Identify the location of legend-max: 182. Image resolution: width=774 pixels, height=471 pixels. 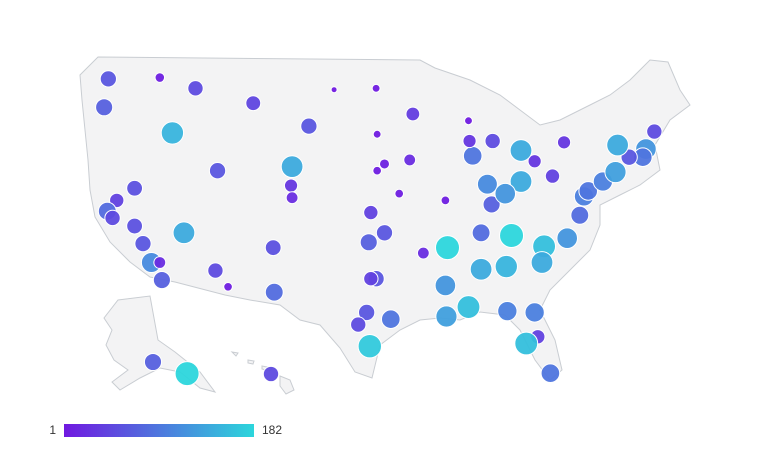
(272, 430).